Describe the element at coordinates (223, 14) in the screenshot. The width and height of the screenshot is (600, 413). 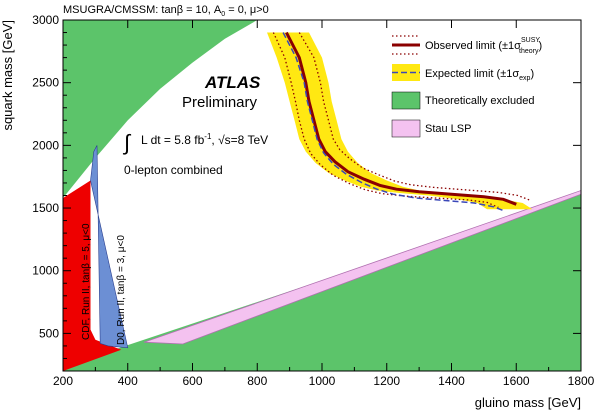
I see `model-header-sub: 0` at that location.